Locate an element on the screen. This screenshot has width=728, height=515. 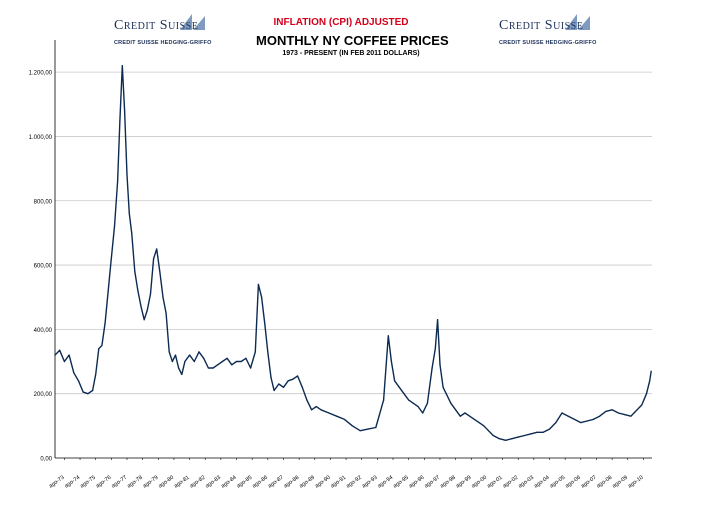
x-tick-label: ago-78 is located at coordinates (134, 482).